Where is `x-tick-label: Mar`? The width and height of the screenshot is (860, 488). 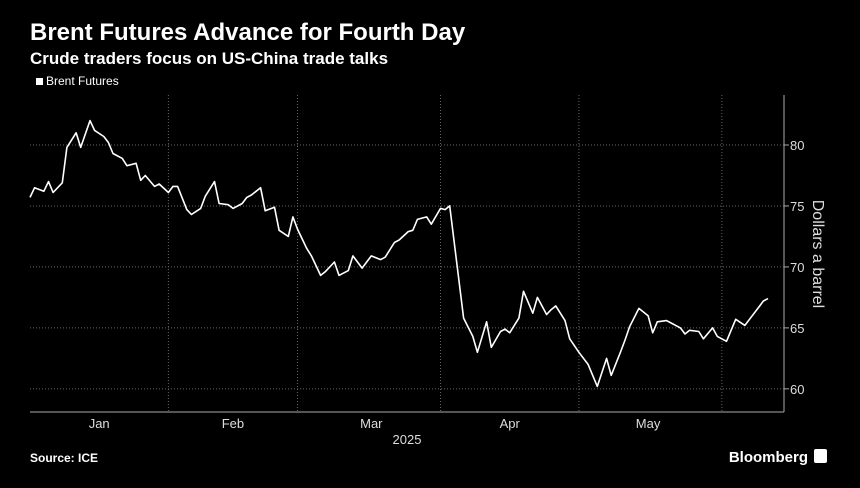 x-tick-label: Mar is located at coordinates (371, 423).